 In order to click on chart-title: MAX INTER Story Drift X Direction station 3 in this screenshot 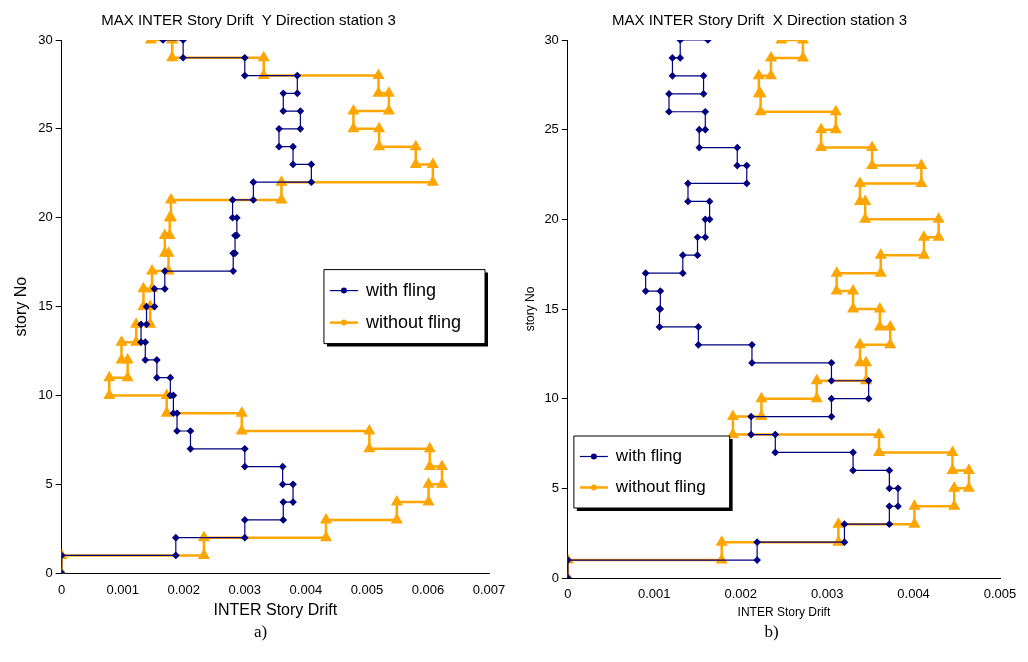, I will do `click(759, 20)`.